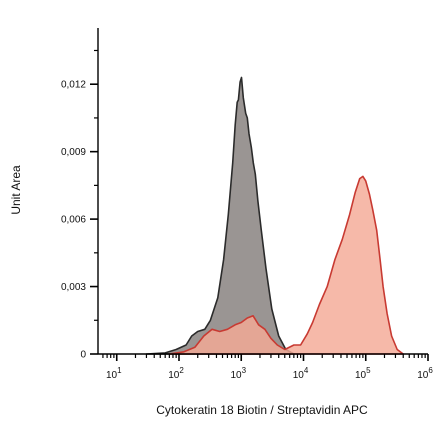  I want to click on y-tick-label: 0,009, so click(73, 152).